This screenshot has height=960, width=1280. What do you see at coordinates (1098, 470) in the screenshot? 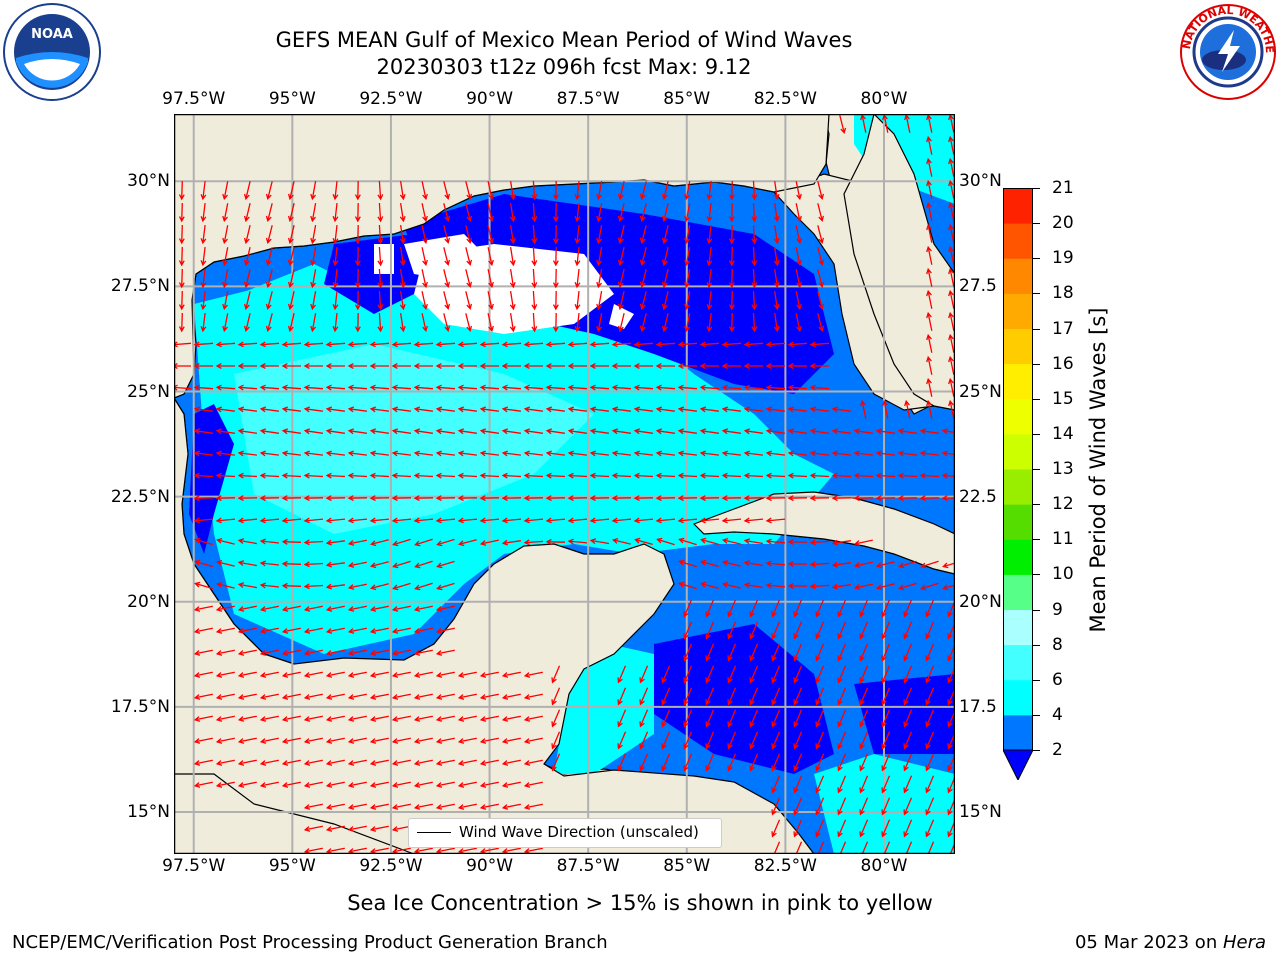
I see `colorbar-label: Mean Period of Wind Waves [s]` at bounding box center [1098, 470].